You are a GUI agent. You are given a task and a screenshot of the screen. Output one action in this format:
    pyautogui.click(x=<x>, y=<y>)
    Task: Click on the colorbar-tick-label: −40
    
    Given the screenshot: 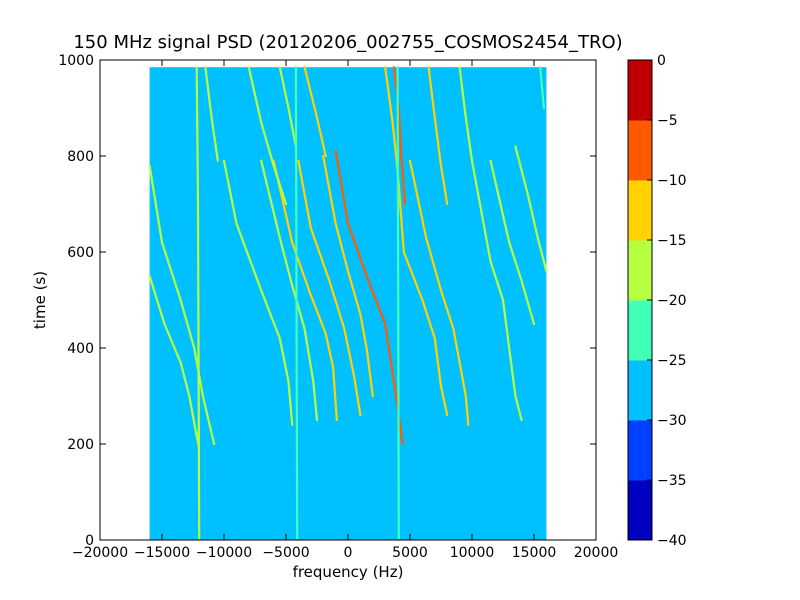 What is the action you would take?
    pyautogui.click(x=672, y=541)
    